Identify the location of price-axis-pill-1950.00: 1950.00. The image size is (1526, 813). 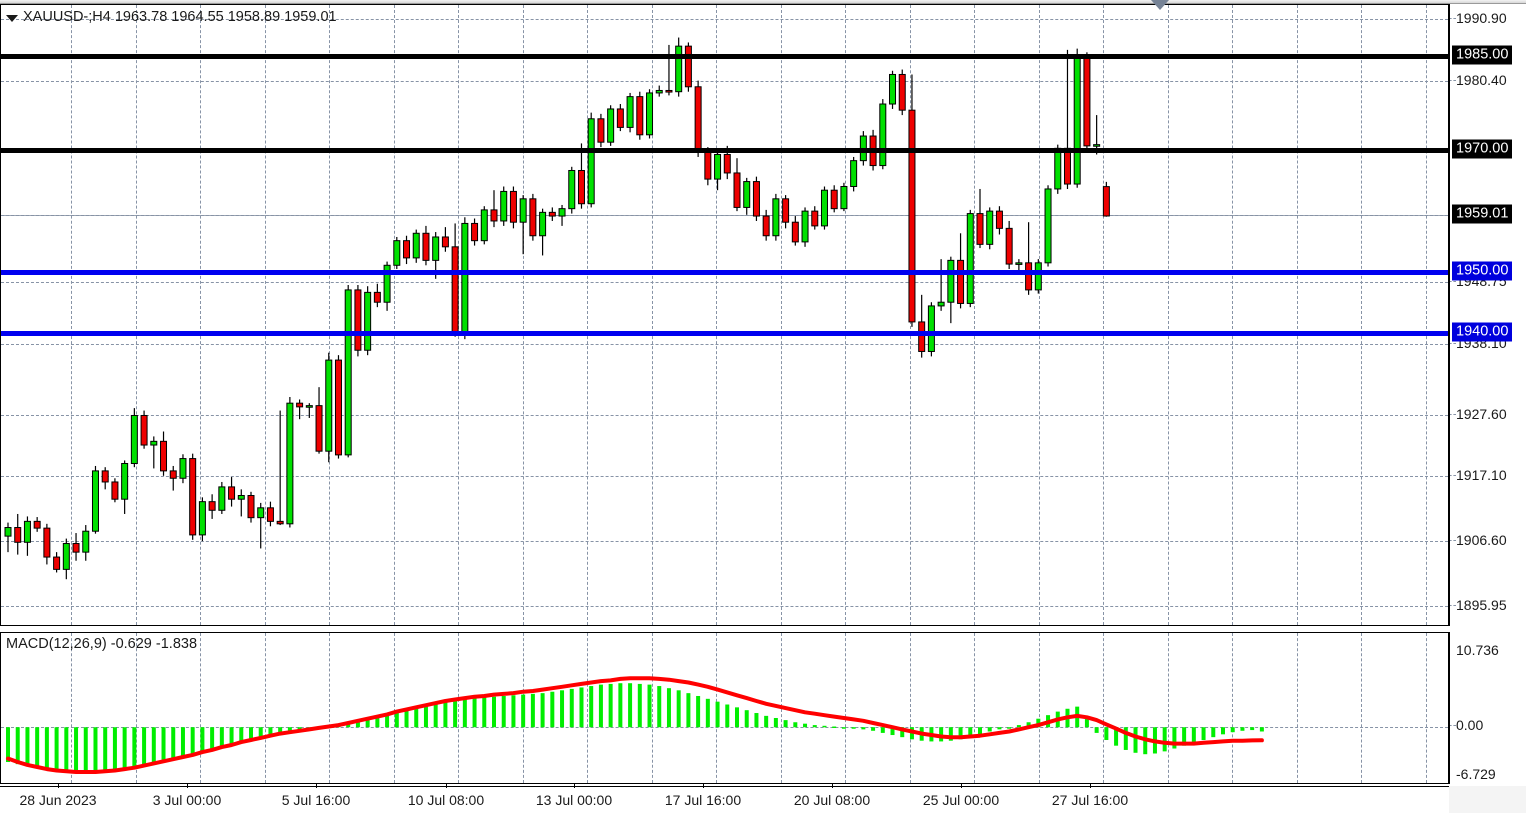
(1482, 271).